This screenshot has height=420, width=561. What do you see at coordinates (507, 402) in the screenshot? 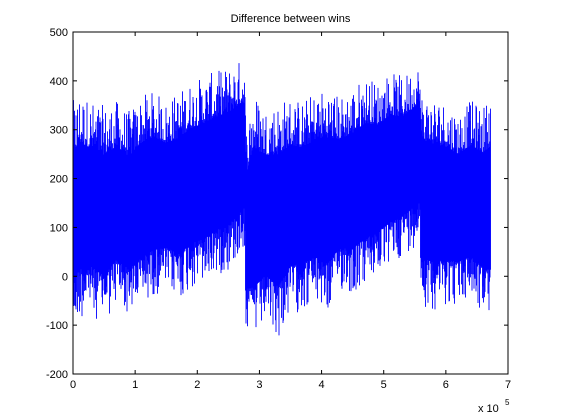
I see `x-axis-multiplier-exponent: 5` at bounding box center [507, 402].